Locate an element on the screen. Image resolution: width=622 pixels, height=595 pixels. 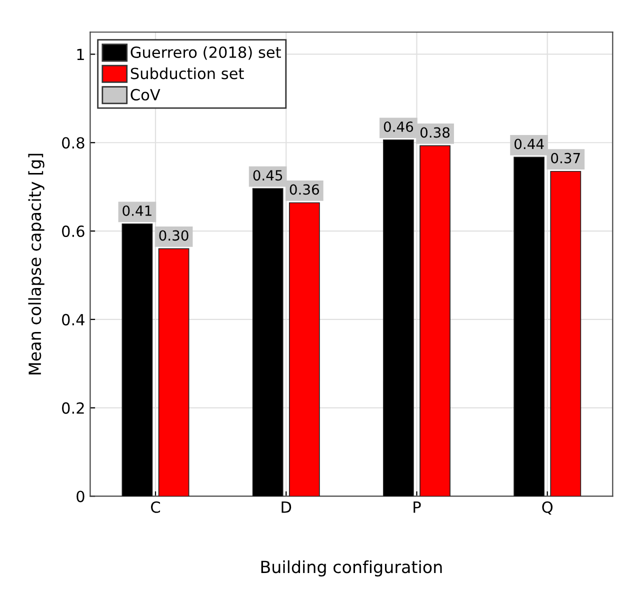
annotation: 0.38 is located at coordinates (435, 132).